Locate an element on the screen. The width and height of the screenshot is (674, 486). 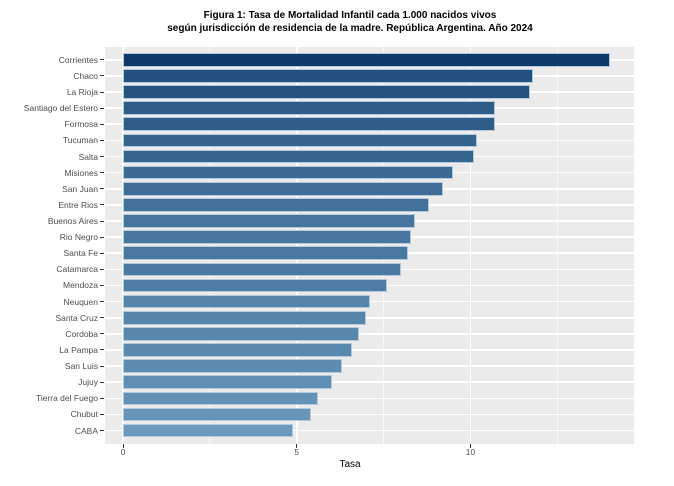
y-label-santa-cruz: Santa Cruz is located at coordinates (76, 317).